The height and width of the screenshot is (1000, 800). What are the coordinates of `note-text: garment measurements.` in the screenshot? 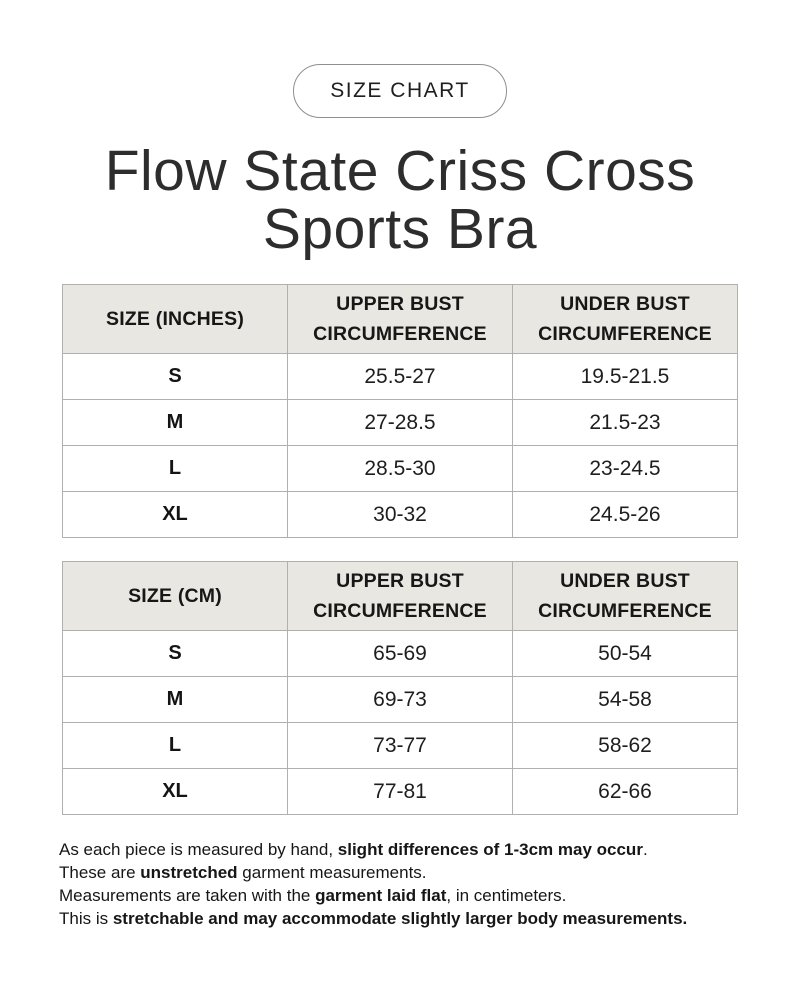 It's located at (332, 873).